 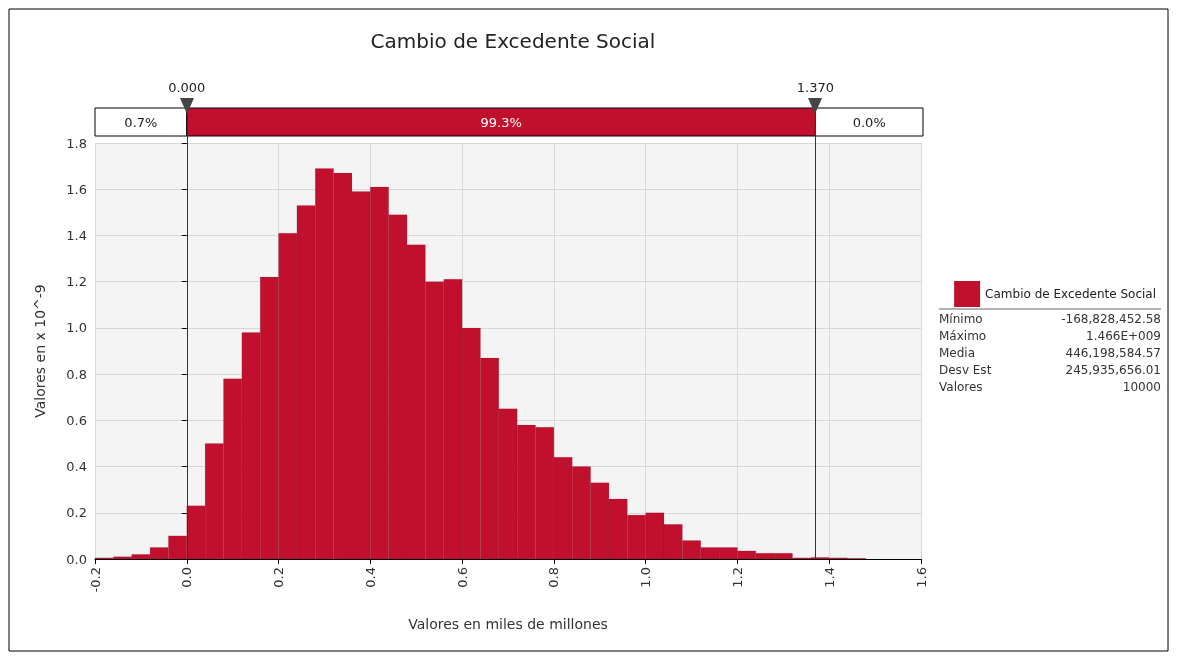 What do you see at coordinates (40, 351) in the screenshot?
I see `y-axis-title: Valores en x 10^-9` at bounding box center [40, 351].